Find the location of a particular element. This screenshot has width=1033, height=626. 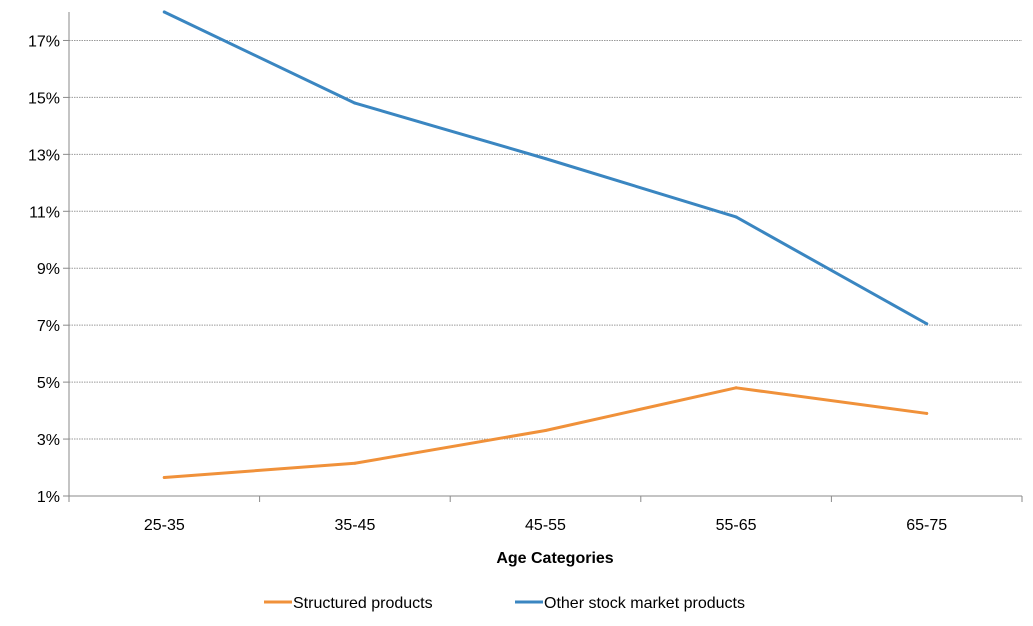

x-tick-label: 55-65 is located at coordinates (736, 525).